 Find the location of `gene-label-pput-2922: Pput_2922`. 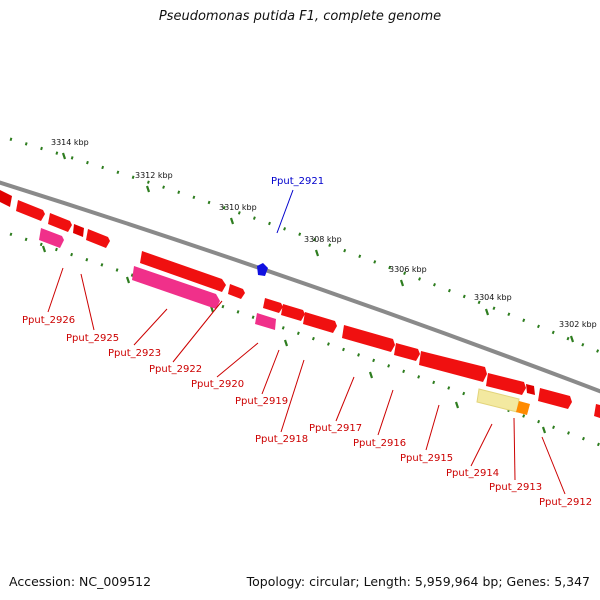

gene-label-pput-2922: Pput_2922 is located at coordinates (175, 369).